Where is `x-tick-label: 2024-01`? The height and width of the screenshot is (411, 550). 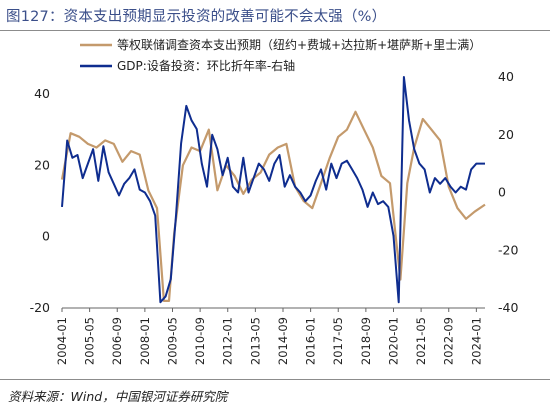
x-tick-label: 2024-01 is located at coordinates (476, 341).